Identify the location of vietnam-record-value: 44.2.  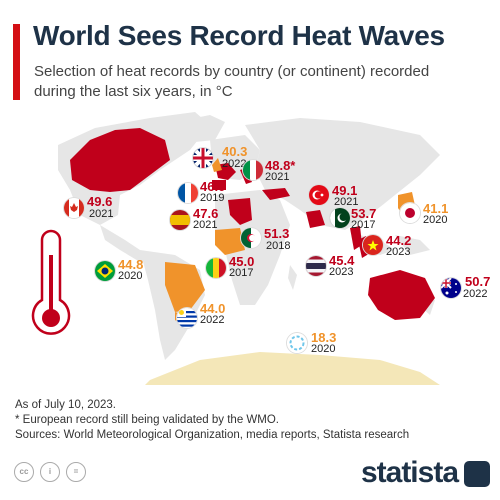
(399, 240).